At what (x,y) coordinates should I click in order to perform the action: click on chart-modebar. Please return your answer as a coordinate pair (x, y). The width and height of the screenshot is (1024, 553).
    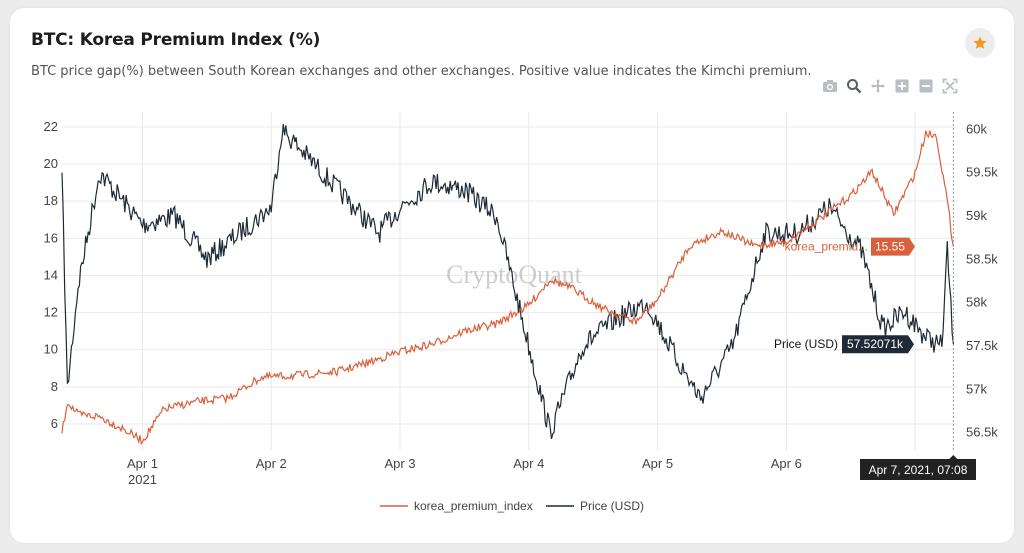
    Looking at the image, I should click on (890, 86).